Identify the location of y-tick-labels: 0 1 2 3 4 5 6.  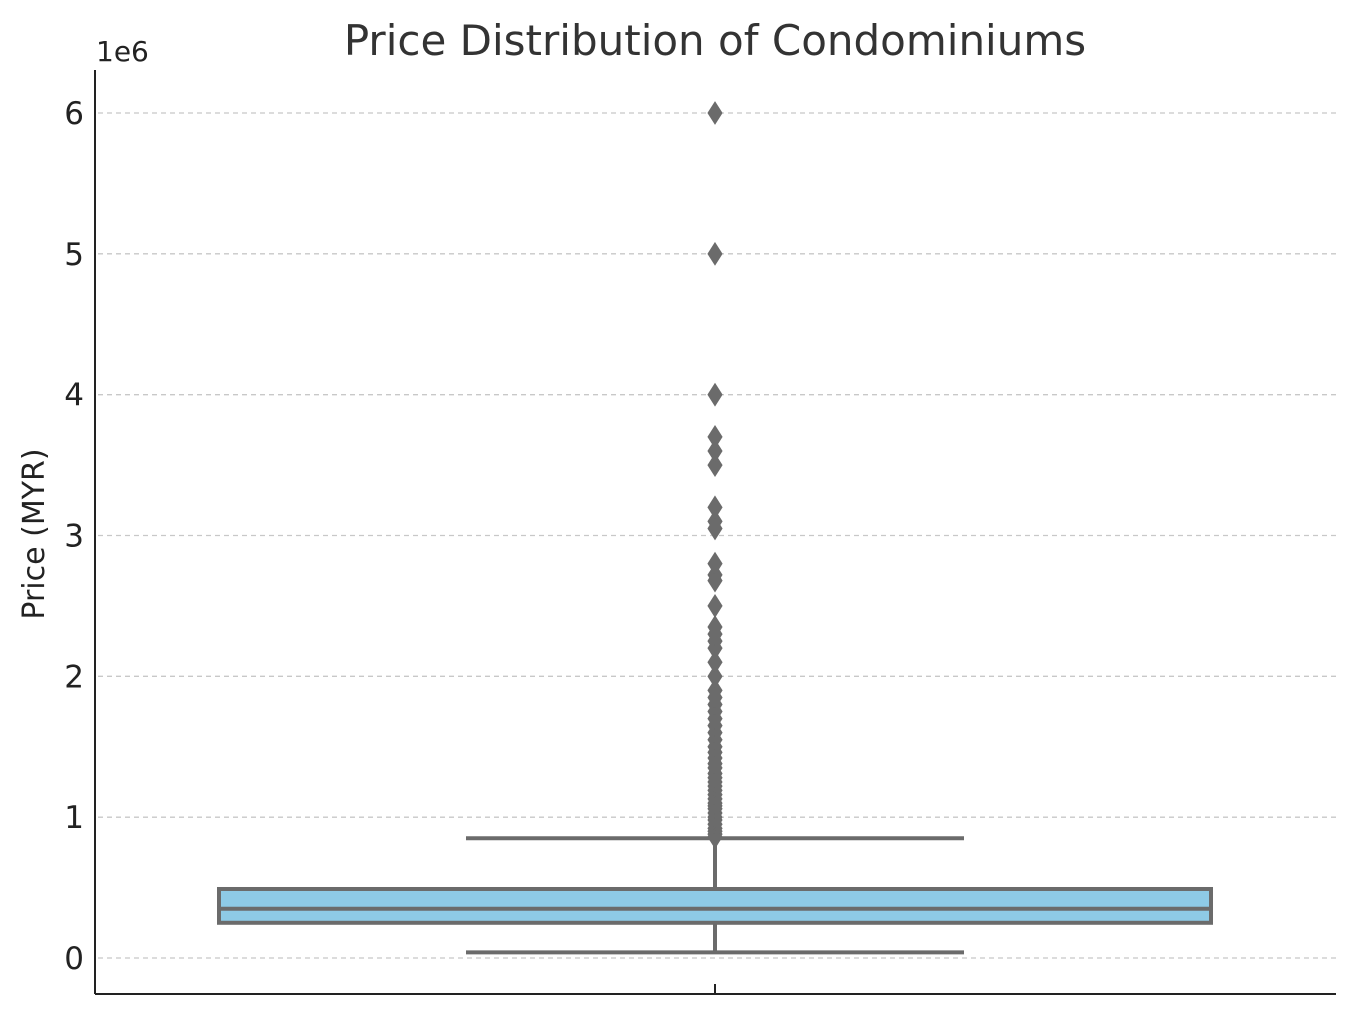
(74, 536).